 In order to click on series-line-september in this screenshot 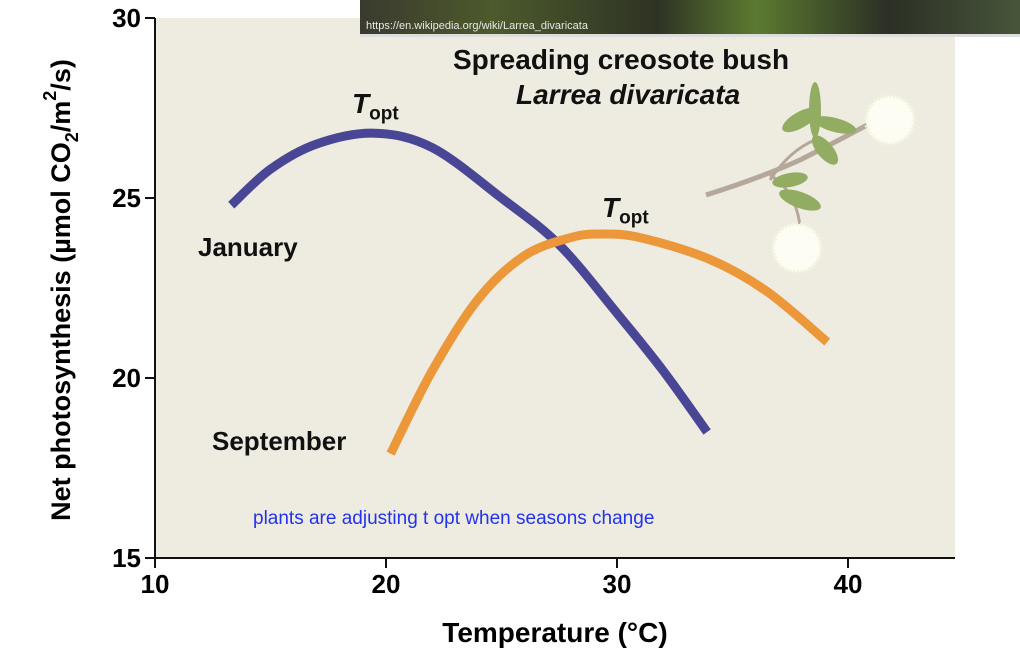, I will do `click(608, 342)`.